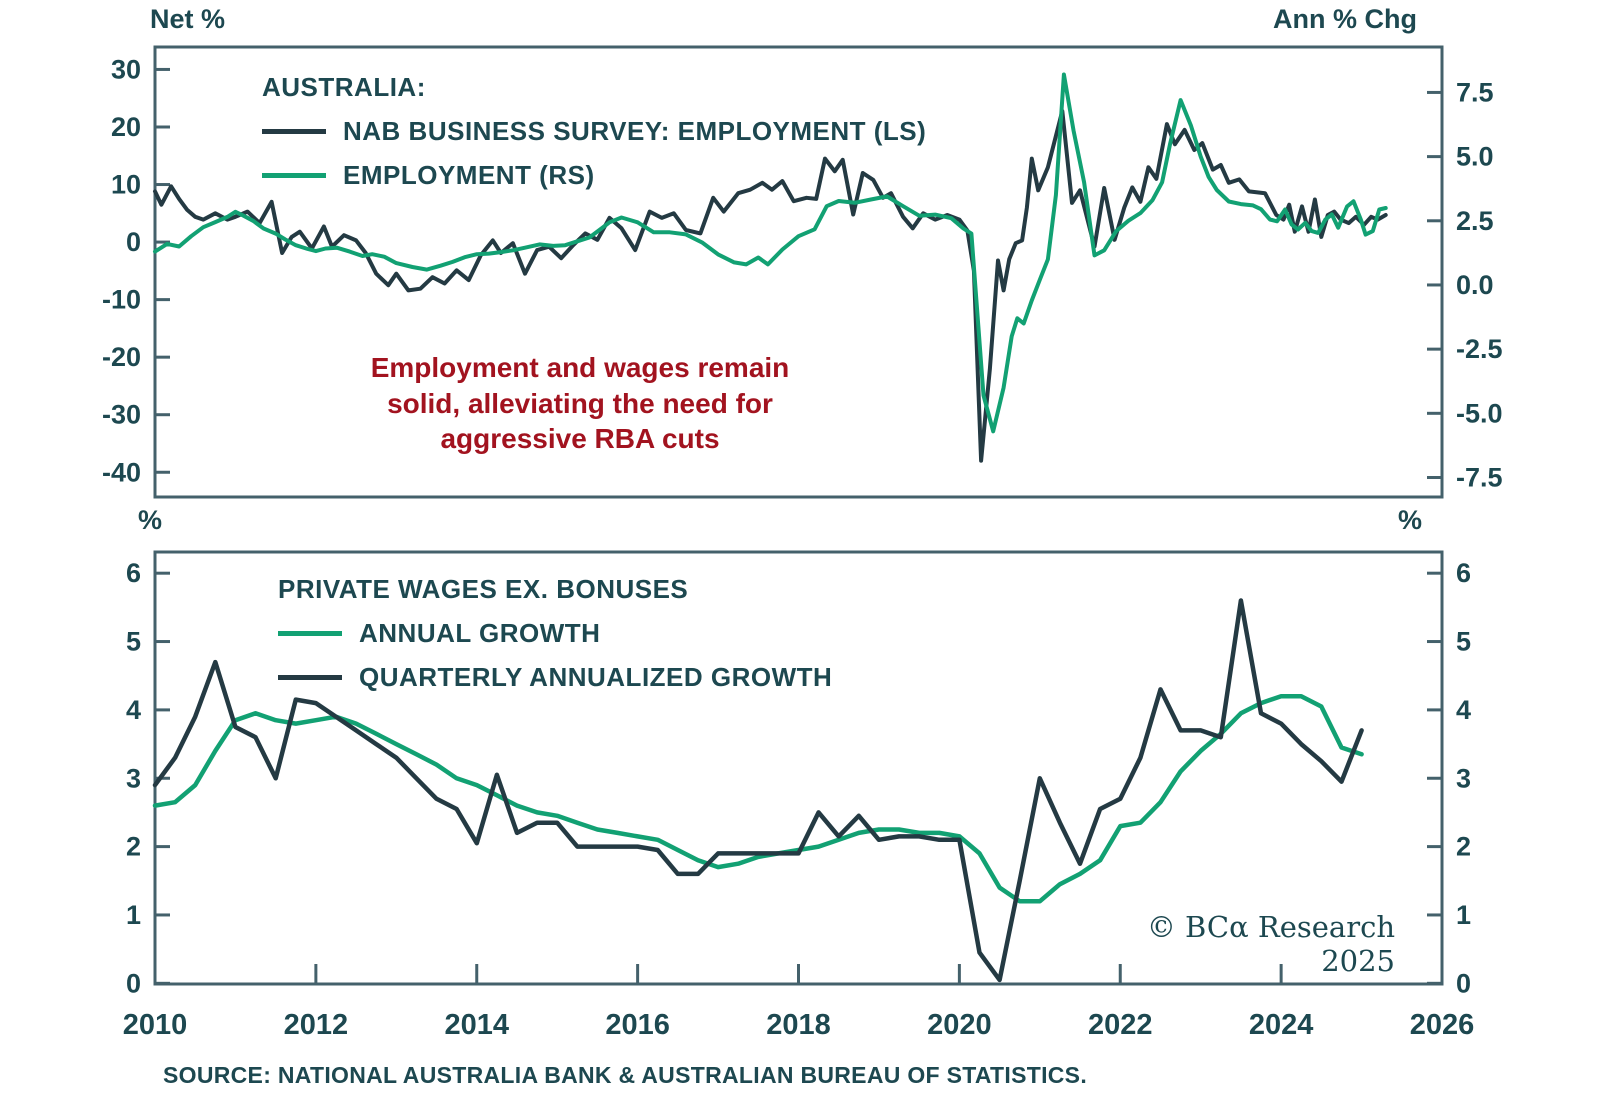 The image size is (1600, 1106). I want to click on svg-text: 5.0, so click(1475, 157).